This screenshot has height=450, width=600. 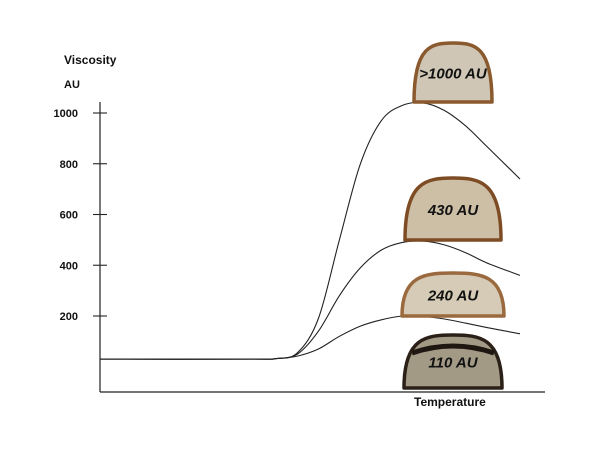 What do you see at coordinates (453, 349) in the screenshot?
I see `loaf-crack` at bounding box center [453, 349].